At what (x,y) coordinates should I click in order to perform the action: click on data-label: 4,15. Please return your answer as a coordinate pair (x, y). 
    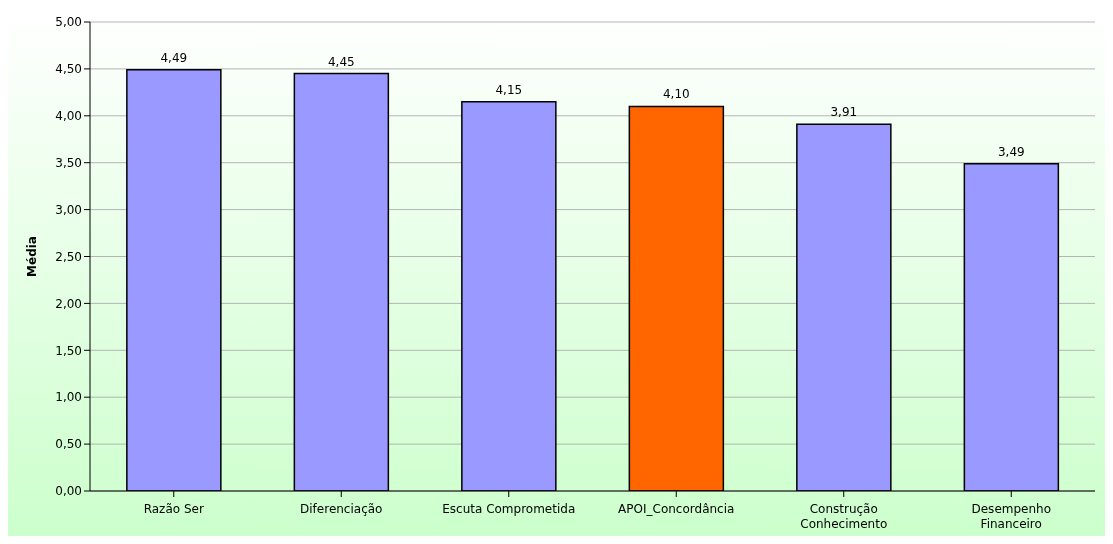
    Looking at the image, I should click on (509, 89).